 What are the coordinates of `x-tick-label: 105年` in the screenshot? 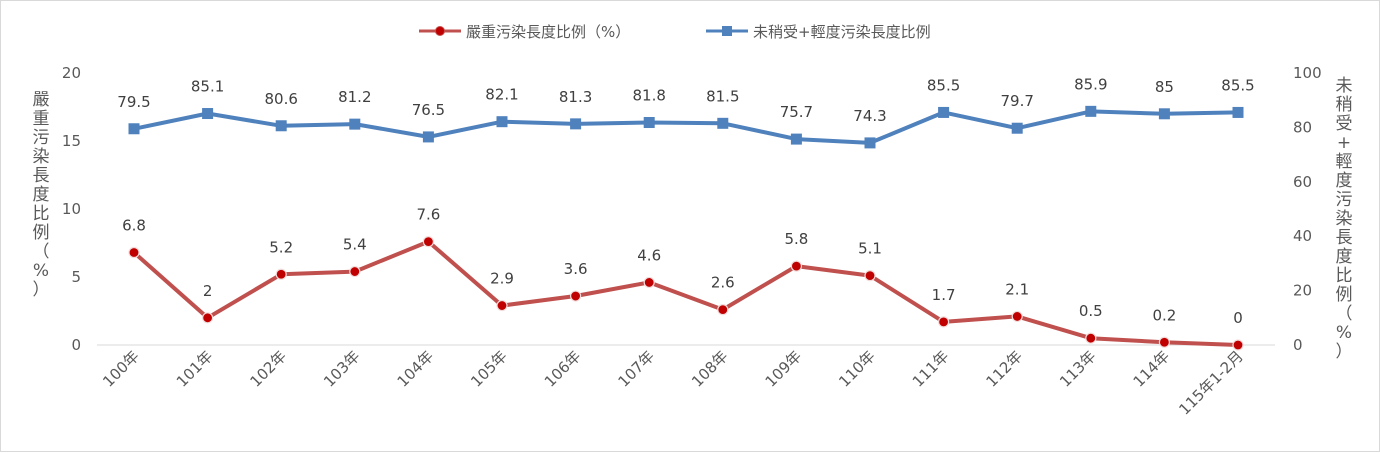 It's located at (489, 369).